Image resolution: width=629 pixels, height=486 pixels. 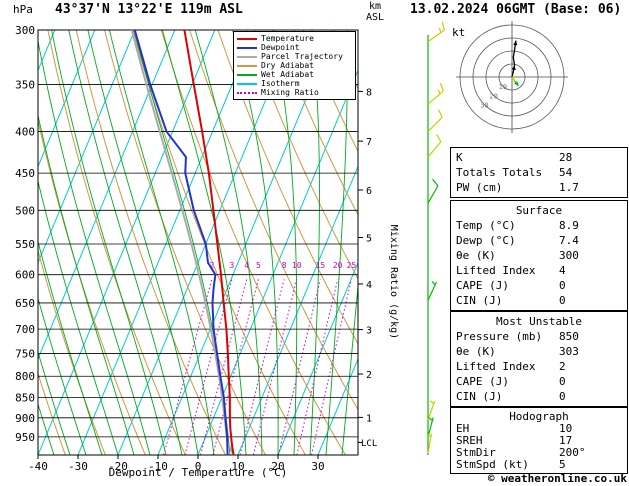 I want to click on wet-adiabat-line-sample, so click(x=247, y=74).